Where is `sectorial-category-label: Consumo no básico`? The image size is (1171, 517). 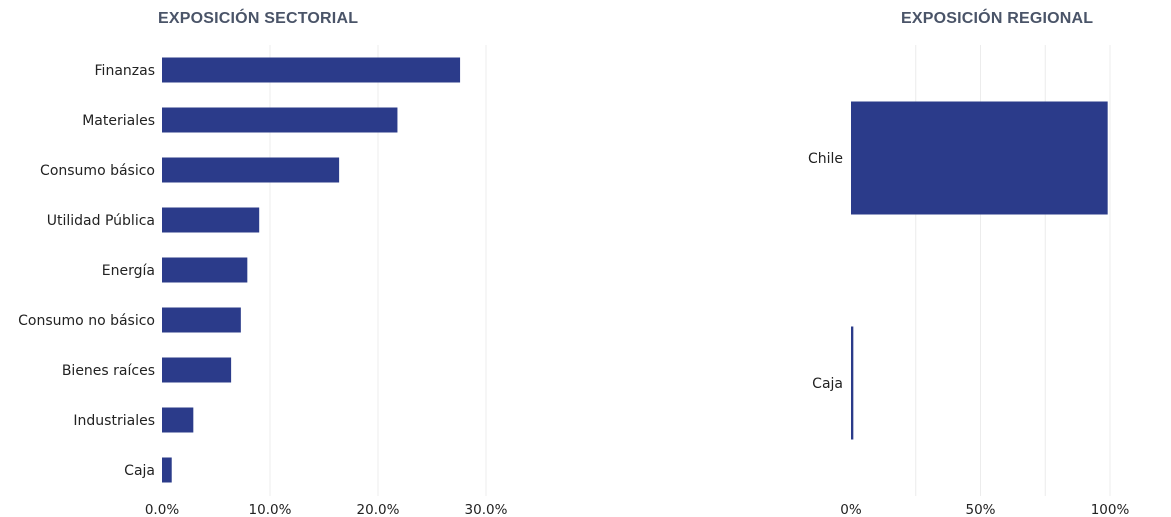
sectorial-category-label: Consumo no básico is located at coordinates (86, 321).